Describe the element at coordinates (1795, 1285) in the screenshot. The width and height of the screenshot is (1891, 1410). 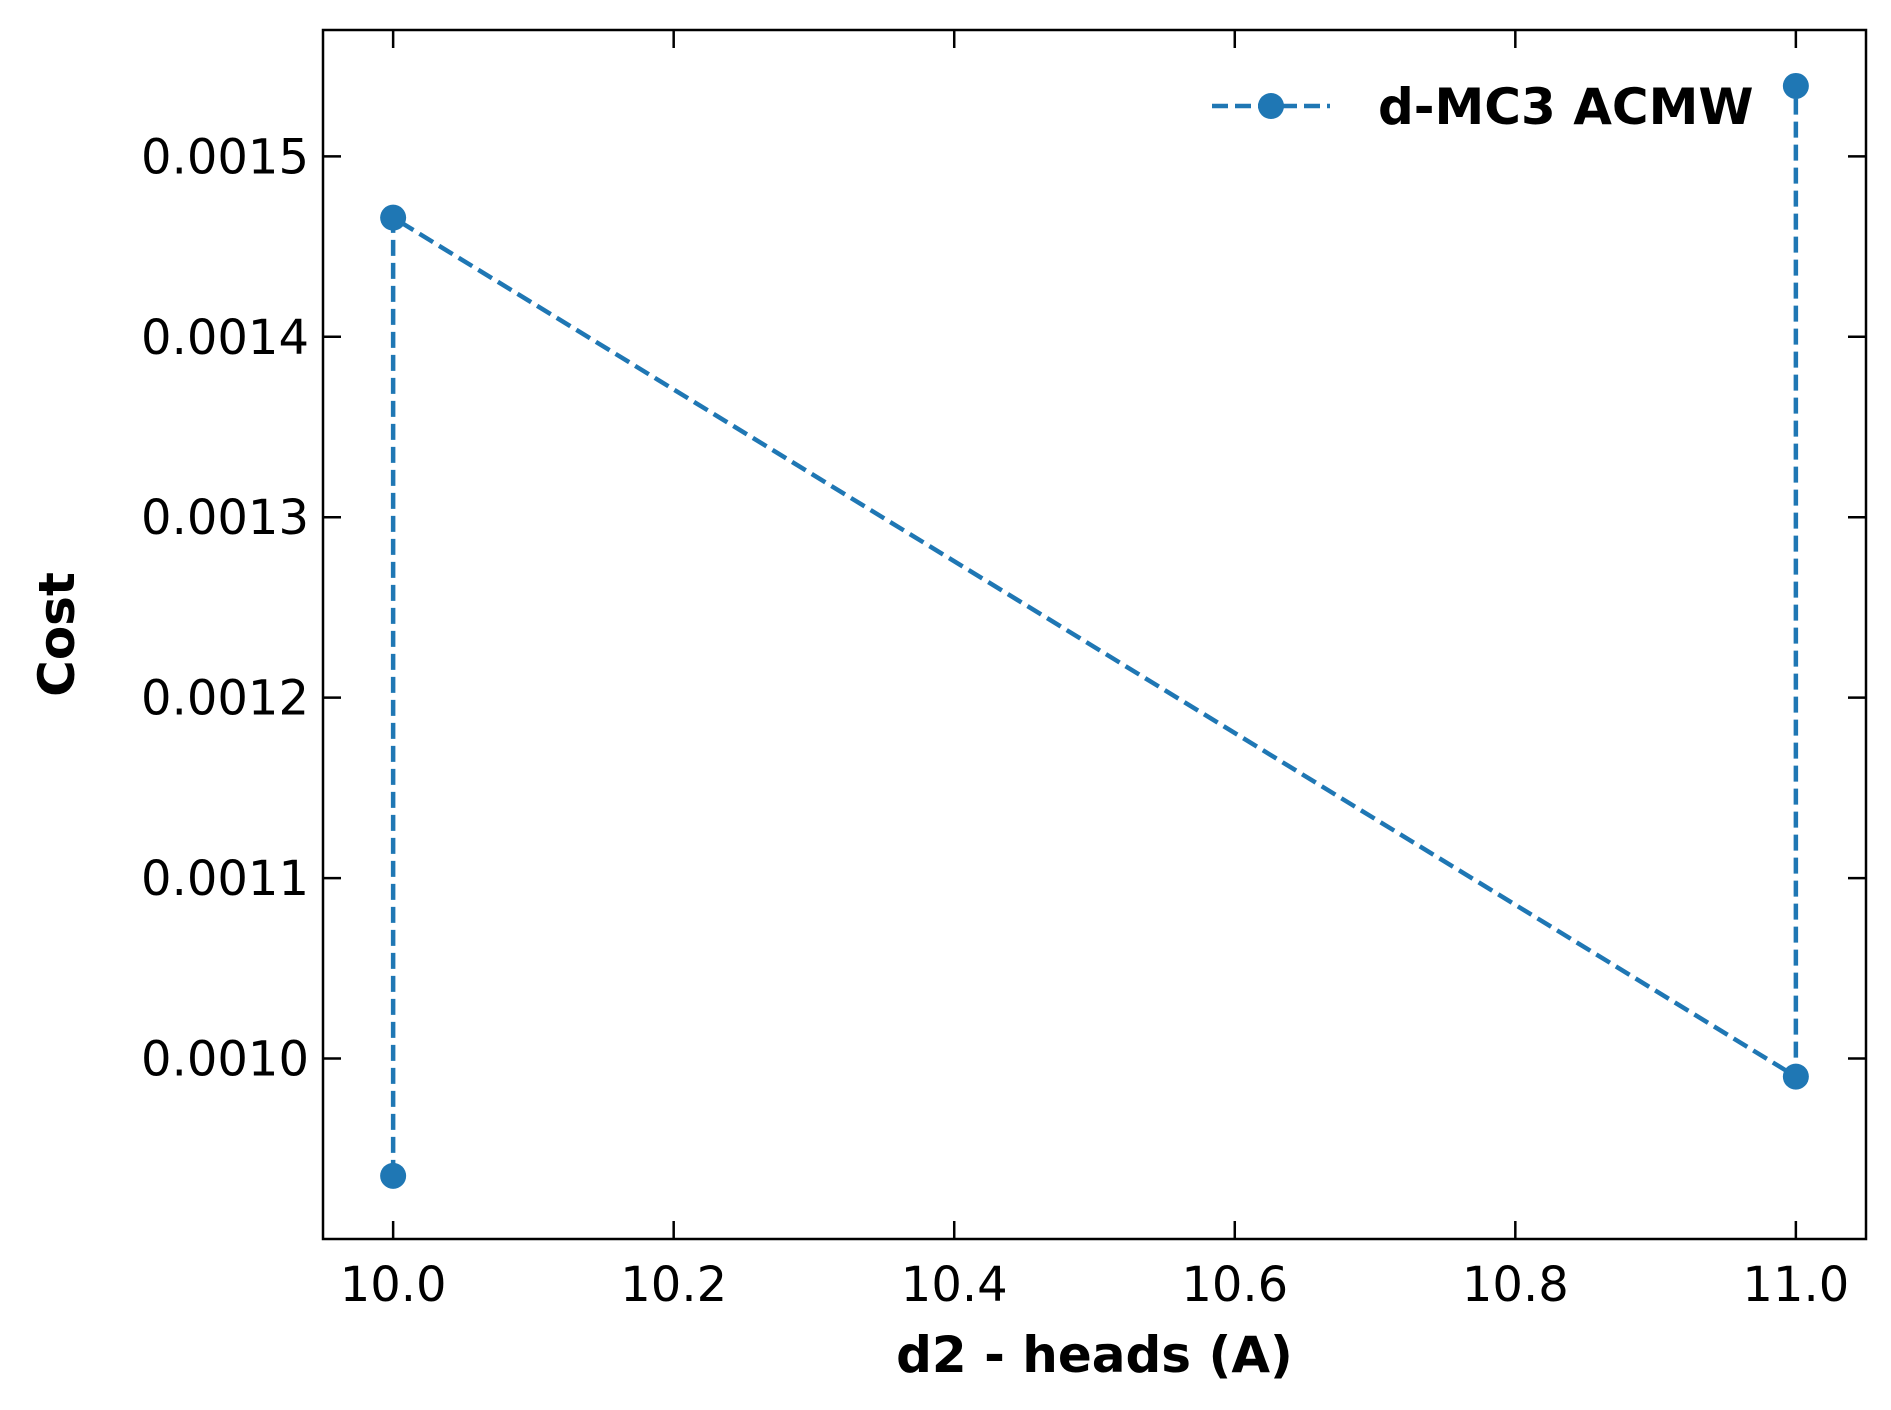
I see `x-tick-label: 11.0` at that location.